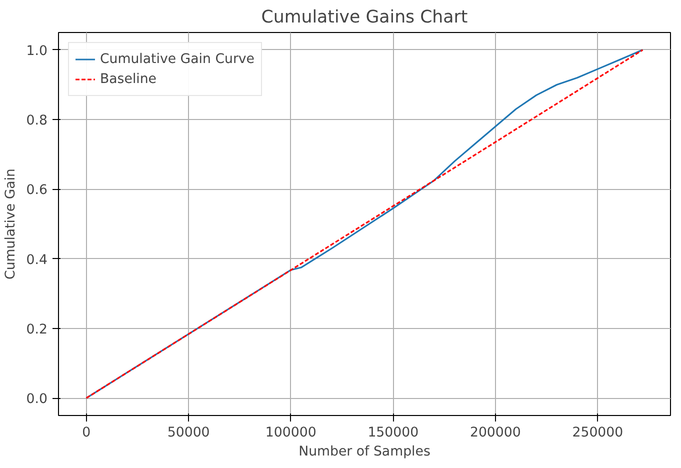 The image size is (681, 468). I want to click on y-tick-label: 0.2, so click(37, 330).